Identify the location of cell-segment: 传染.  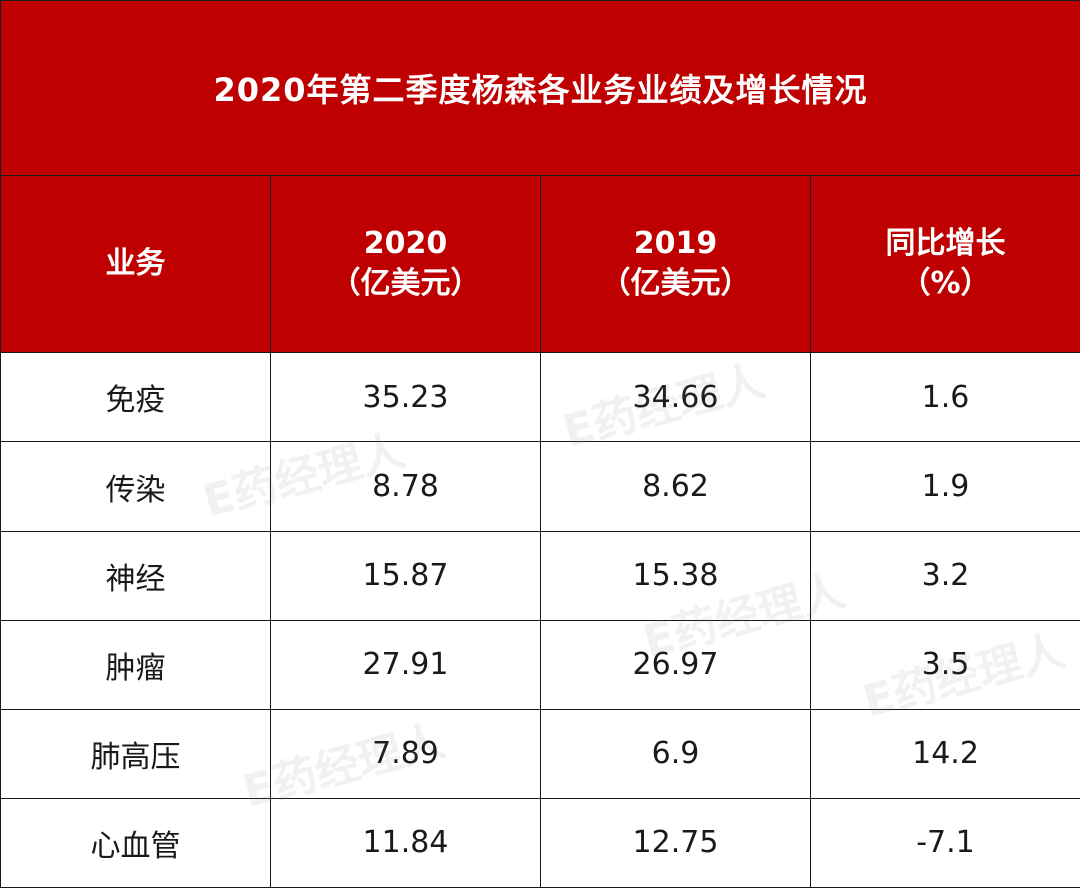
(135, 486).